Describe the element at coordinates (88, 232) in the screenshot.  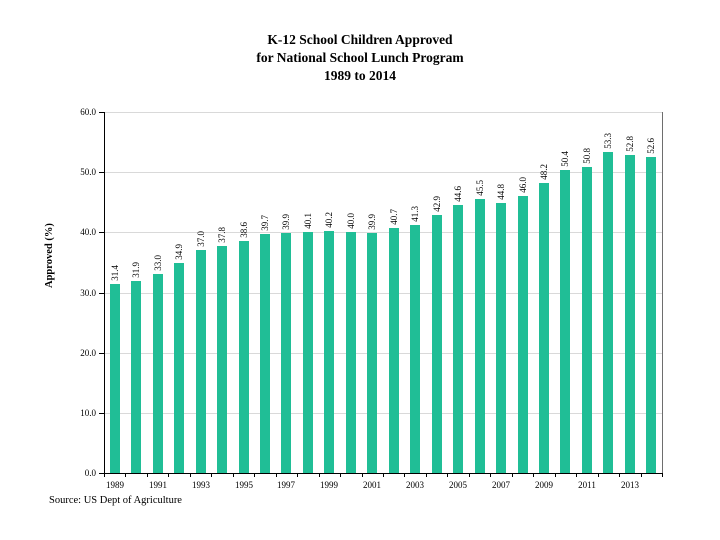
I see `y-tick-label: 40.0` at that location.